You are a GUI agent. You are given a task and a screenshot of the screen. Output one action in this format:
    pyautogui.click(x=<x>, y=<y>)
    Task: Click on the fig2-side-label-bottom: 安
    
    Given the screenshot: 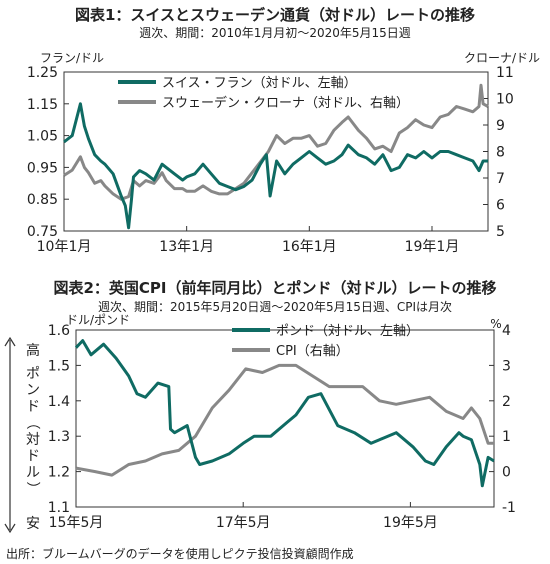 What is the action you would take?
    pyautogui.click(x=33, y=524)
    